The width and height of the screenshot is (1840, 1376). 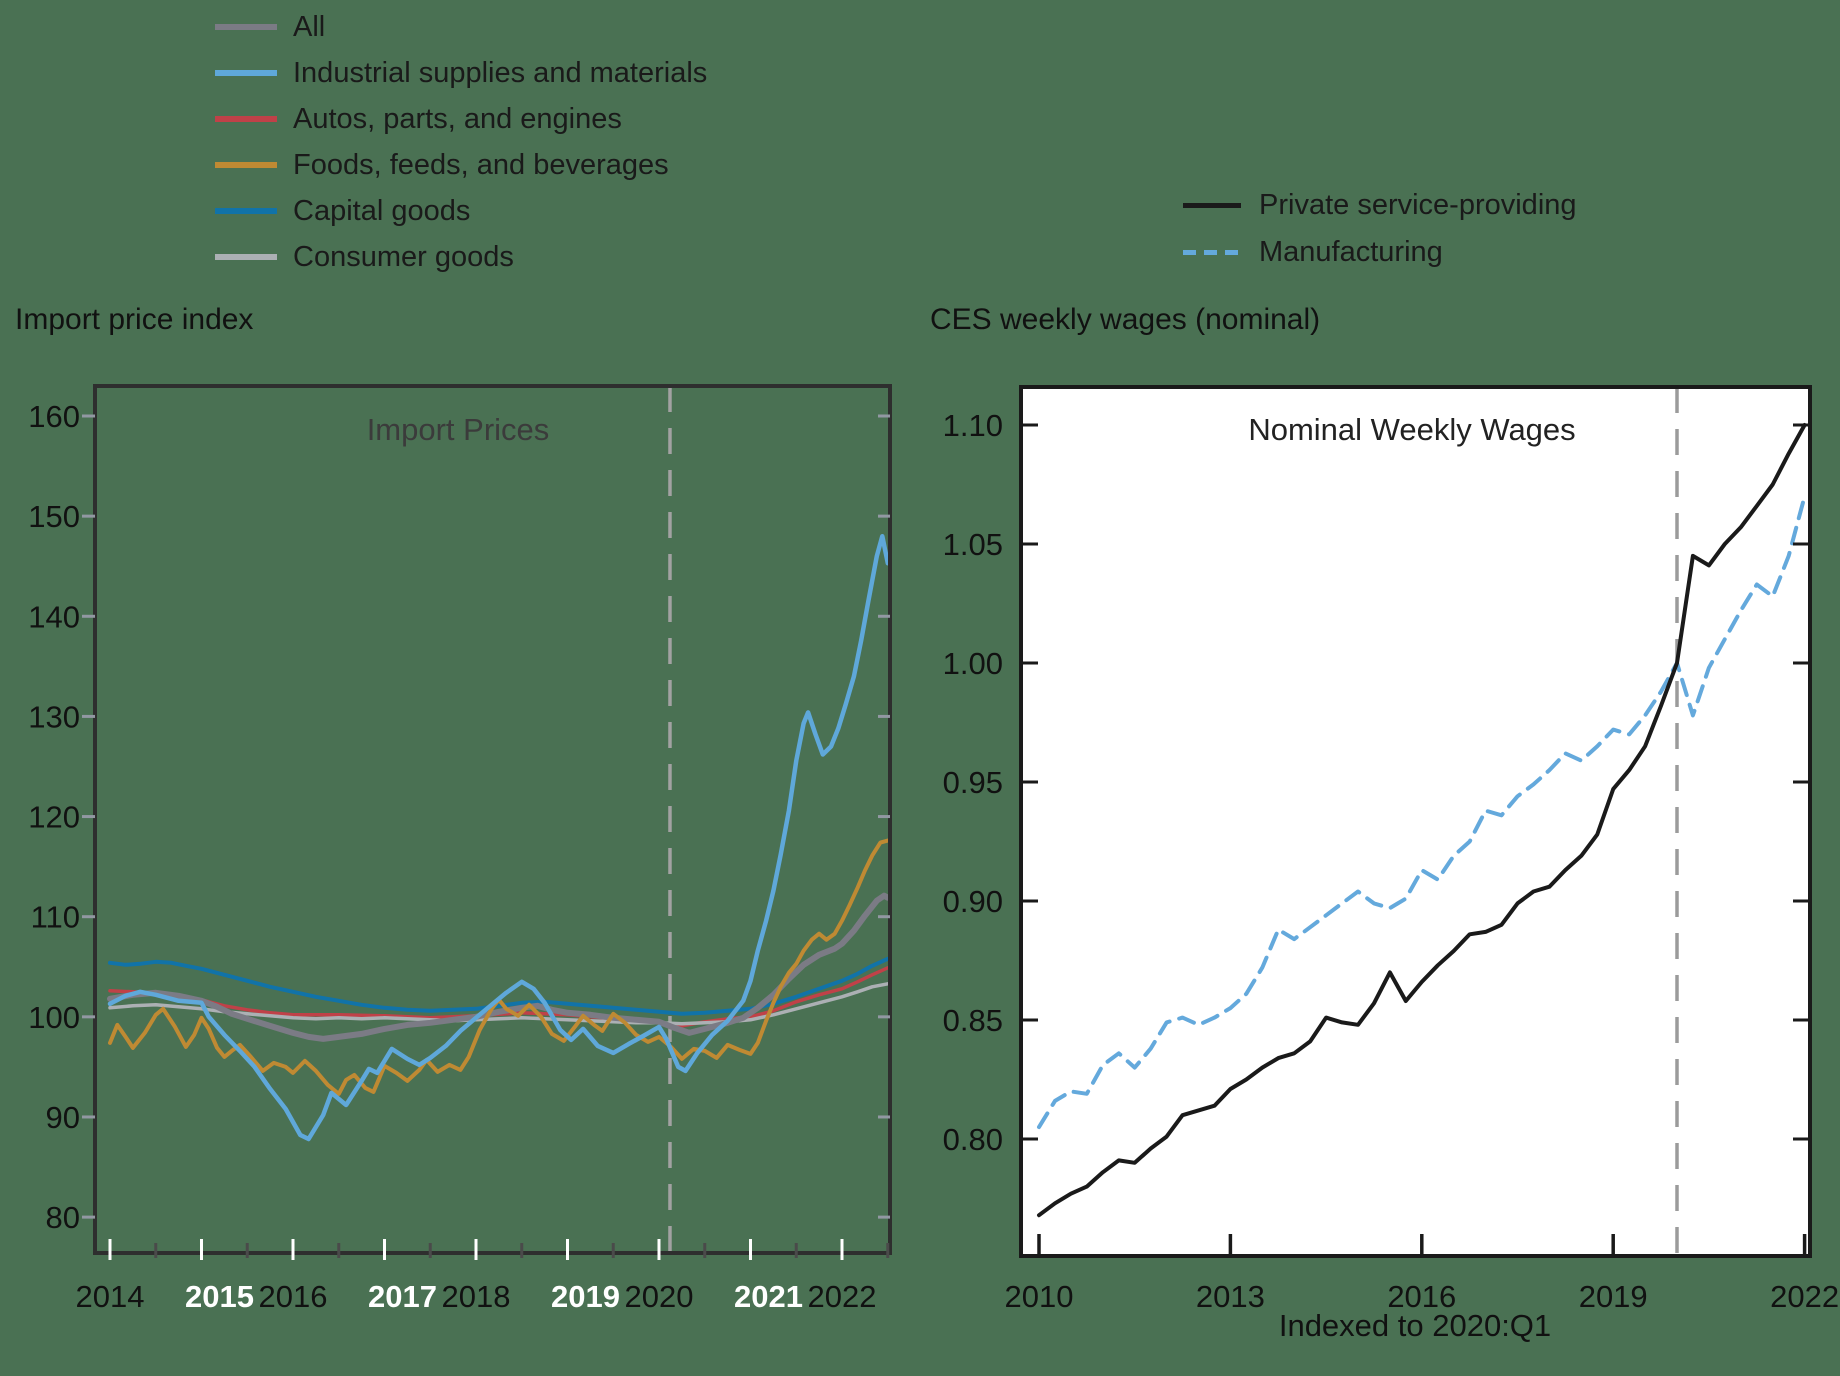 I want to click on legend-label-autos: Autos, parts, and engines, so click(x=457, y=118).